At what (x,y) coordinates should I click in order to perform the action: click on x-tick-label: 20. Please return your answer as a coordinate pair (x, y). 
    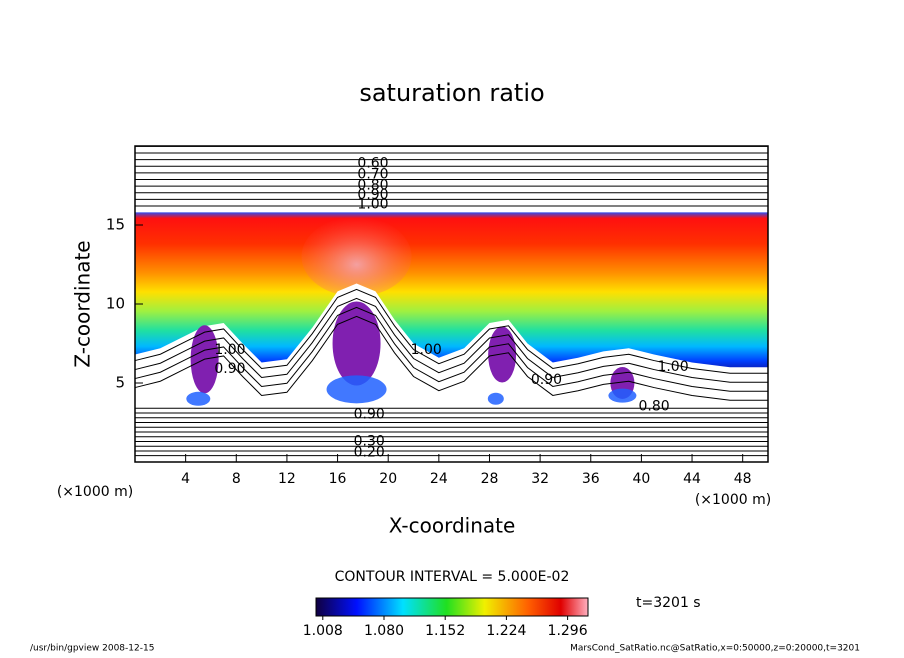
    Looking at the image, I should click on (388, 479).